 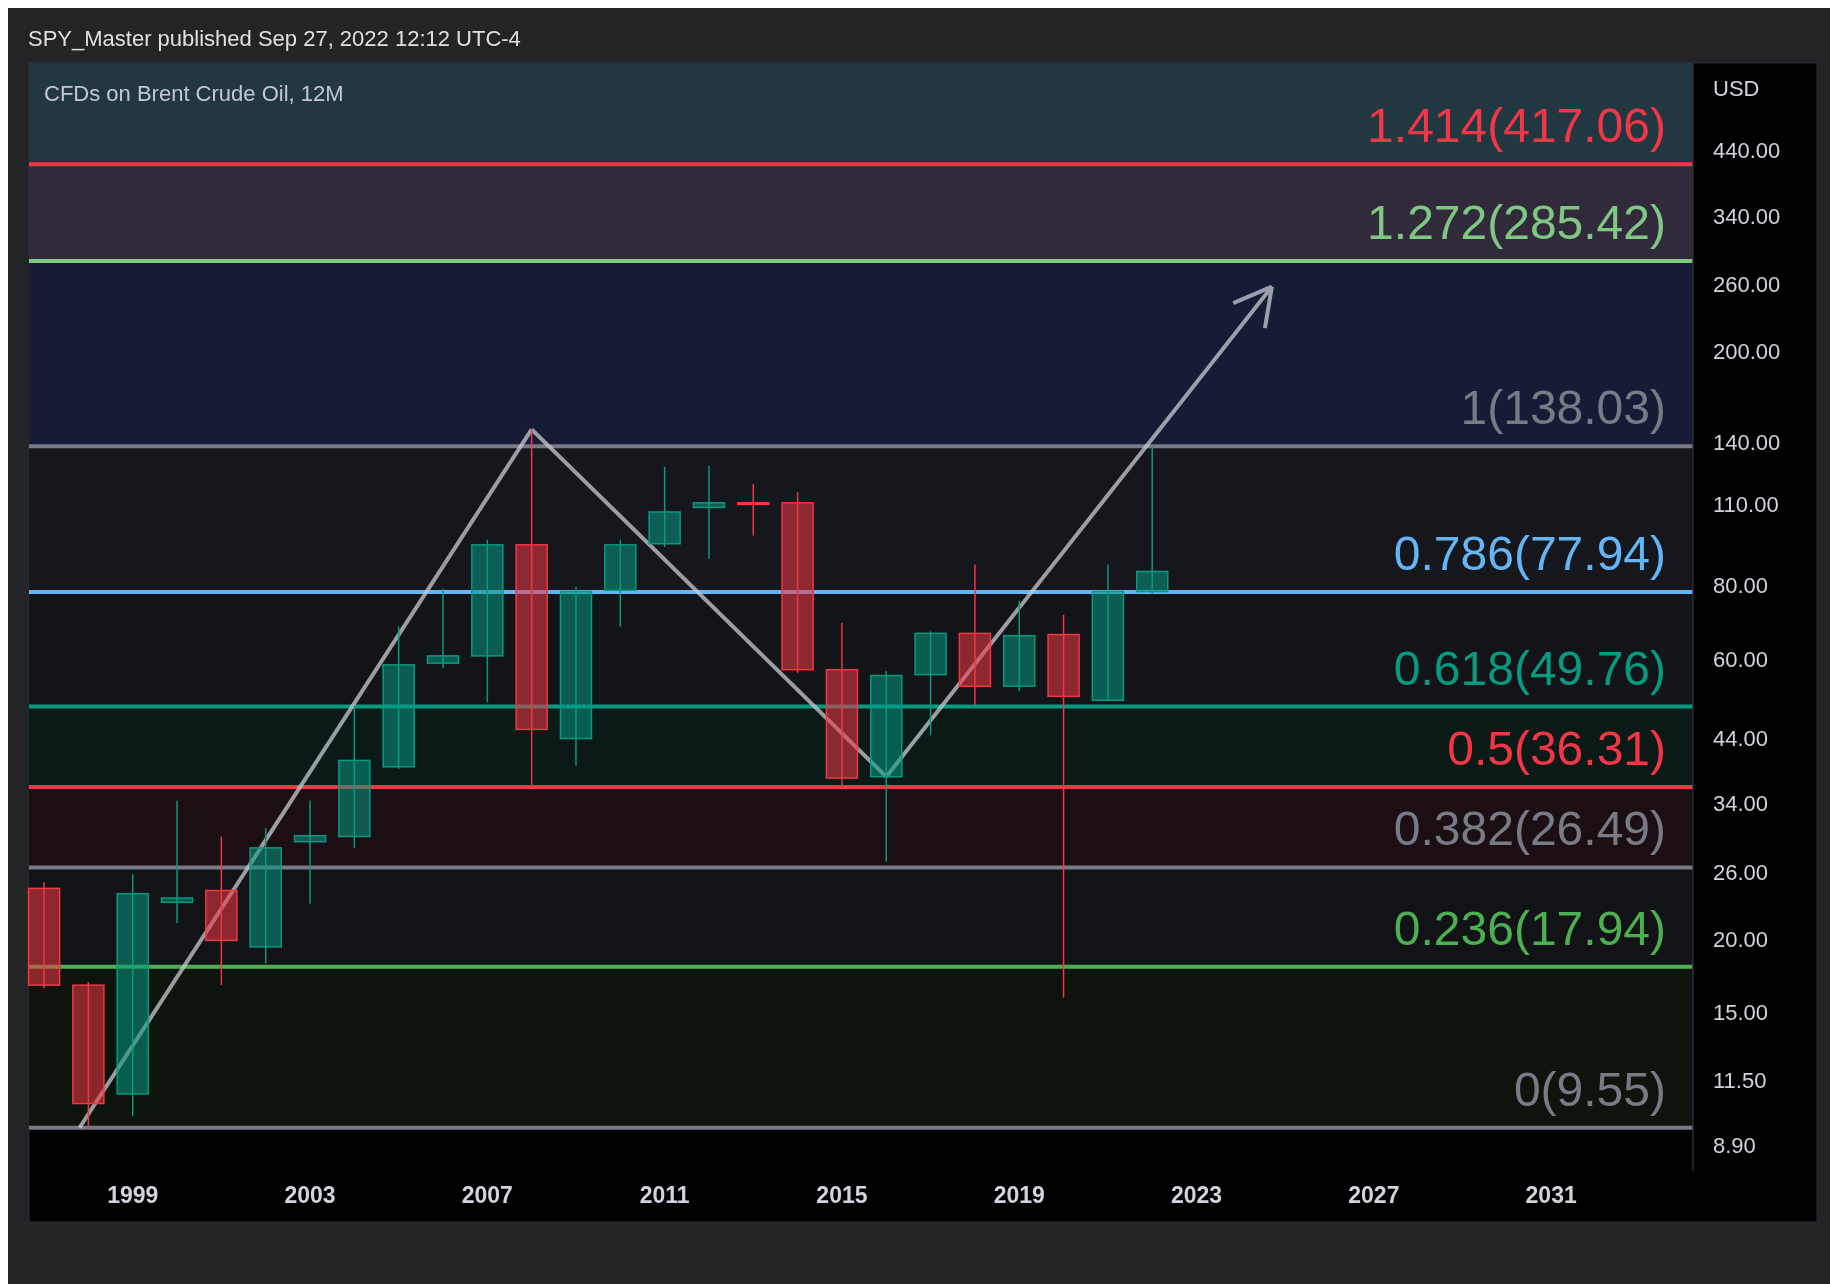 What do you see at coordinates (1019, 1195) in the screenshot?
I see `x-tick-label: 2019` at bounding box center [1019, 1195].